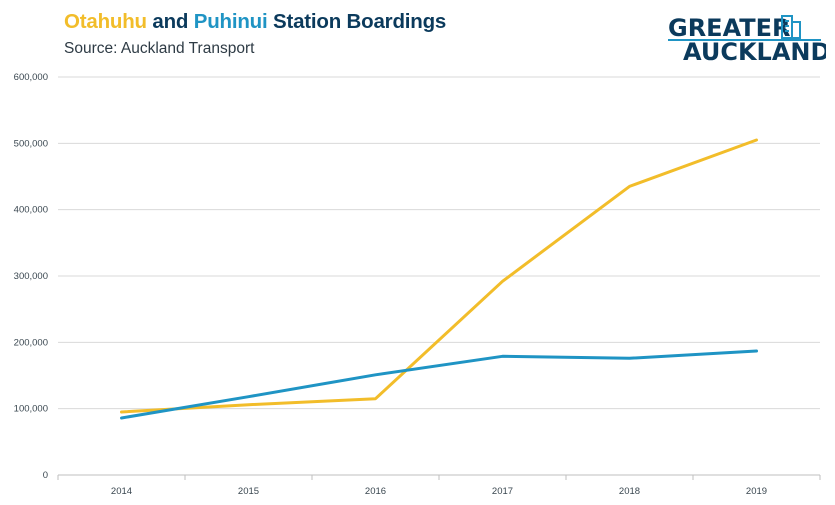 The width and height of the screenshot is (835, 505). What do you see at coordinates (230, 21) in the screenshot?
I see `title-puhinui: Puhinui` at bounding box center [230, 21].